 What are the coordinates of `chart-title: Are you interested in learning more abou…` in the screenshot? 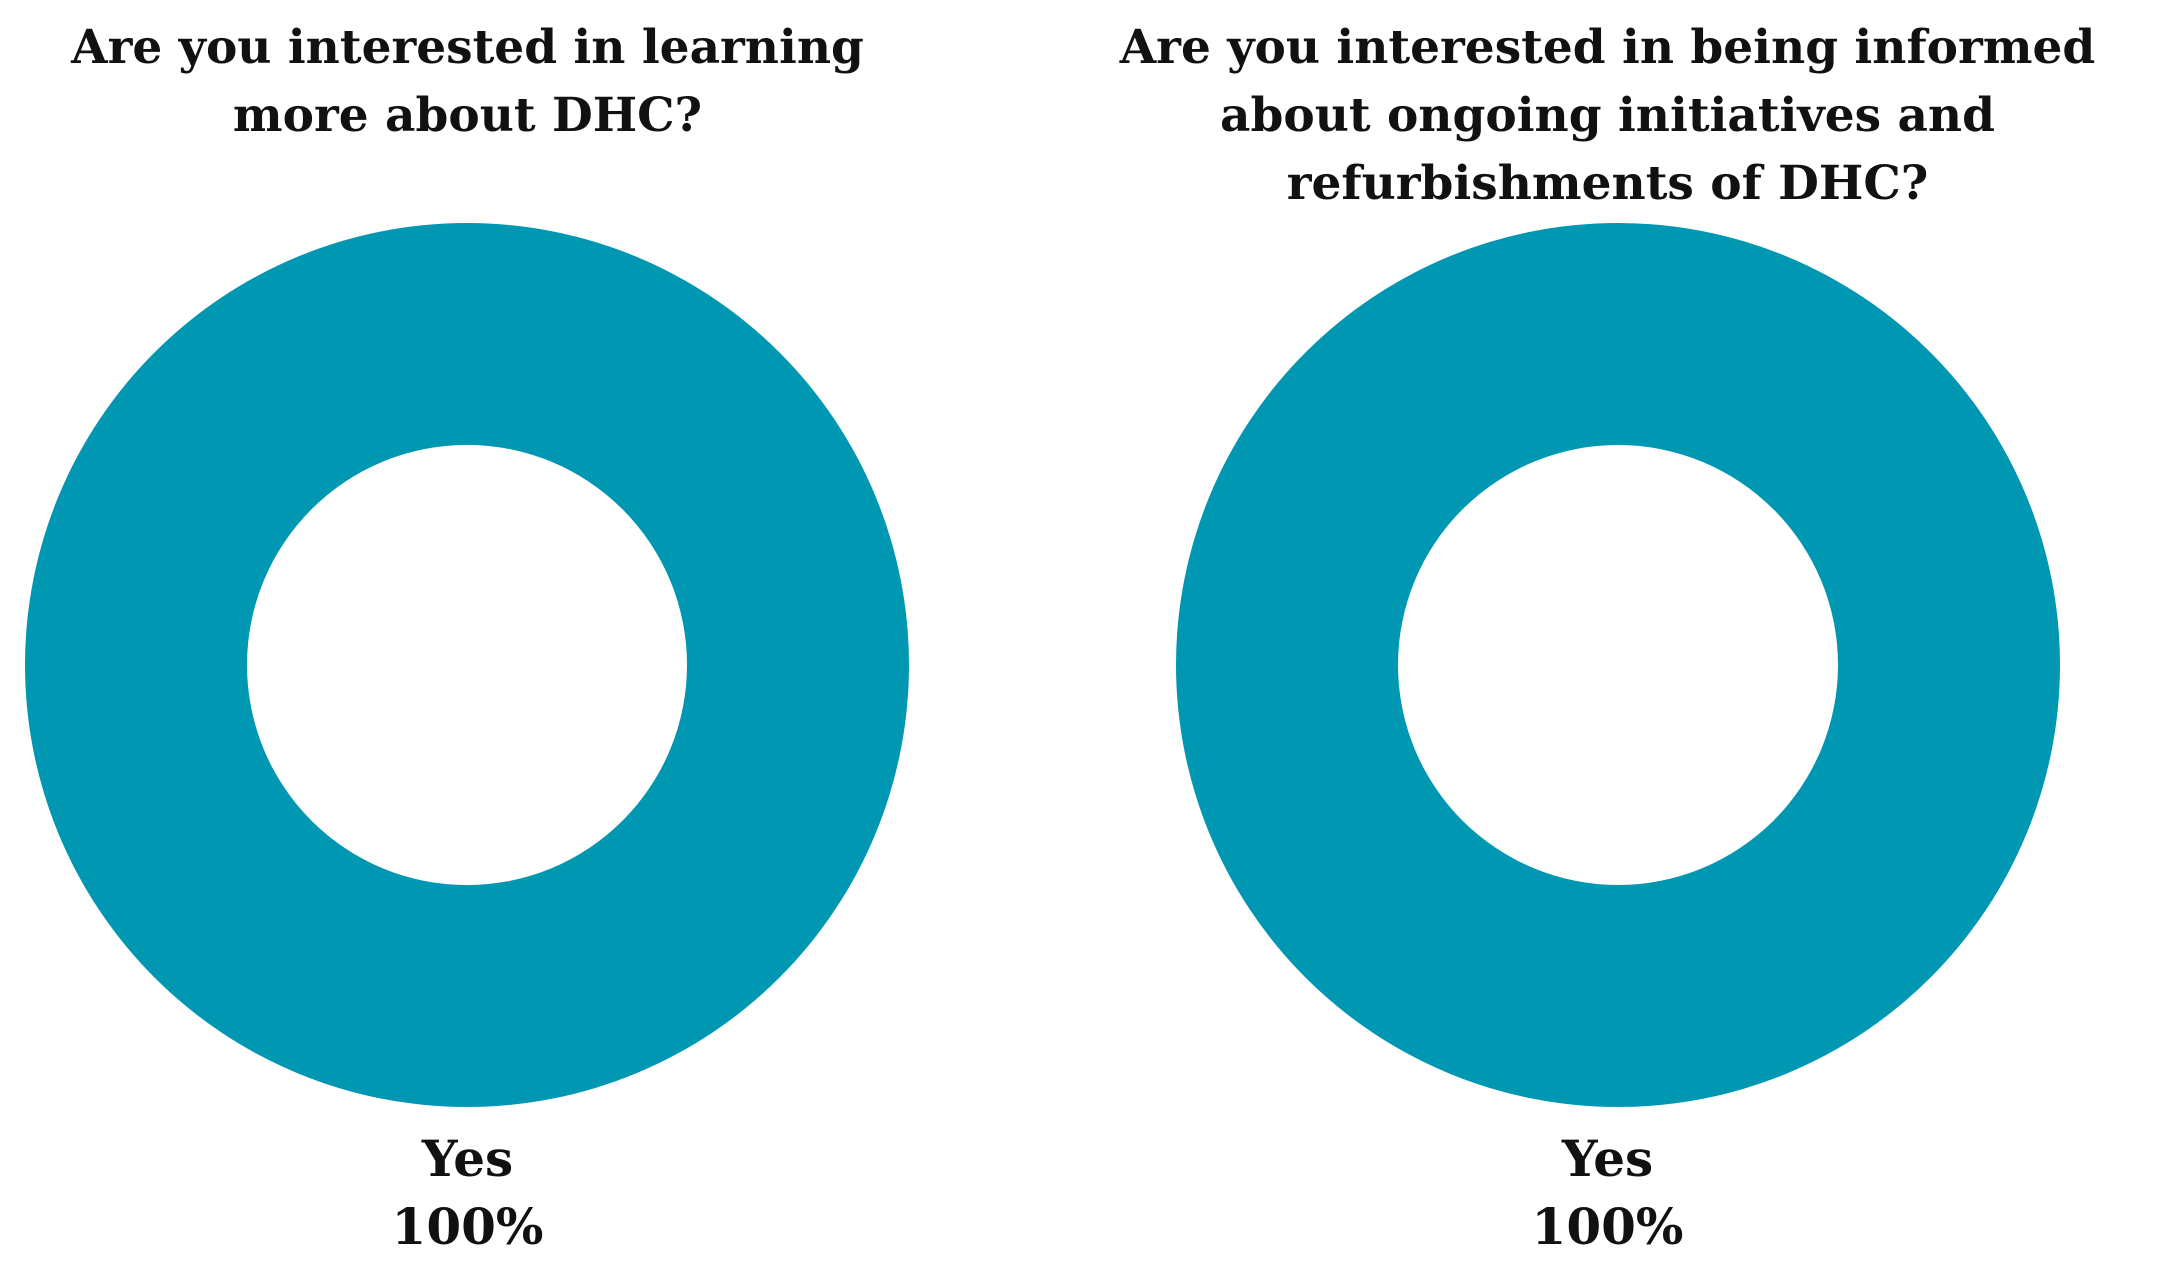 It's located at (467, 81).